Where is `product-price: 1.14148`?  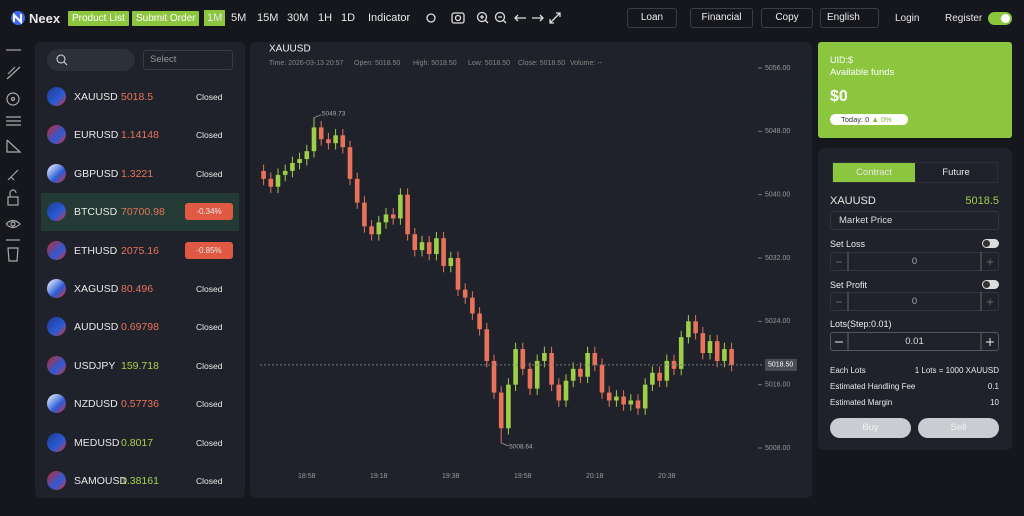
product-price: 1.14148 is located at coordinates (140, 135).